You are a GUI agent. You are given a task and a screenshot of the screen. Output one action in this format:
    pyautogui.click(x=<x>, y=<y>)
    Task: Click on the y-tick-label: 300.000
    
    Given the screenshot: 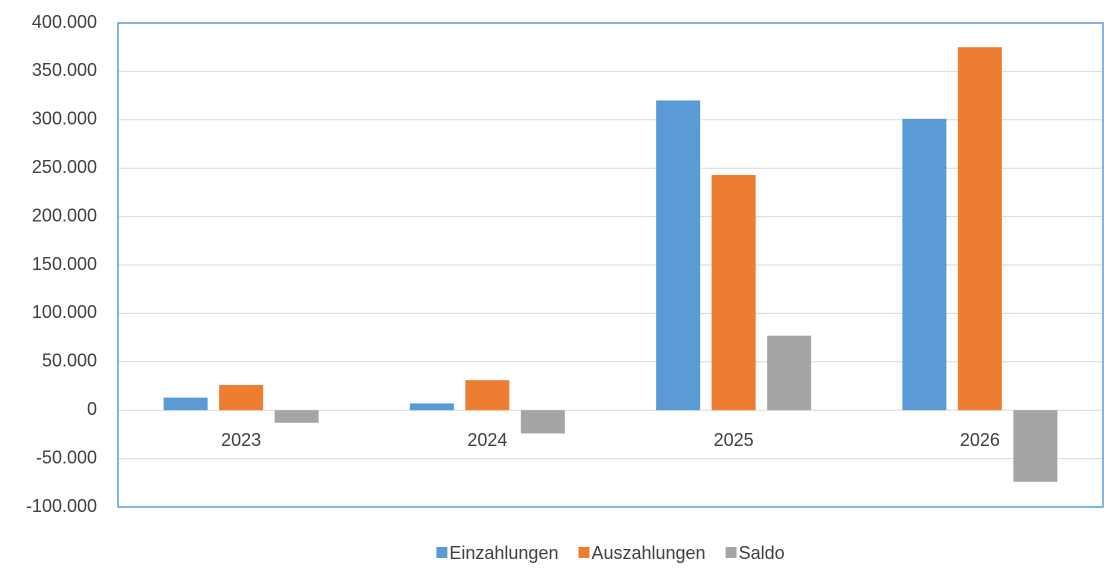 What is the action you would take?
    pyautogui.click(x=64, y=119)
    